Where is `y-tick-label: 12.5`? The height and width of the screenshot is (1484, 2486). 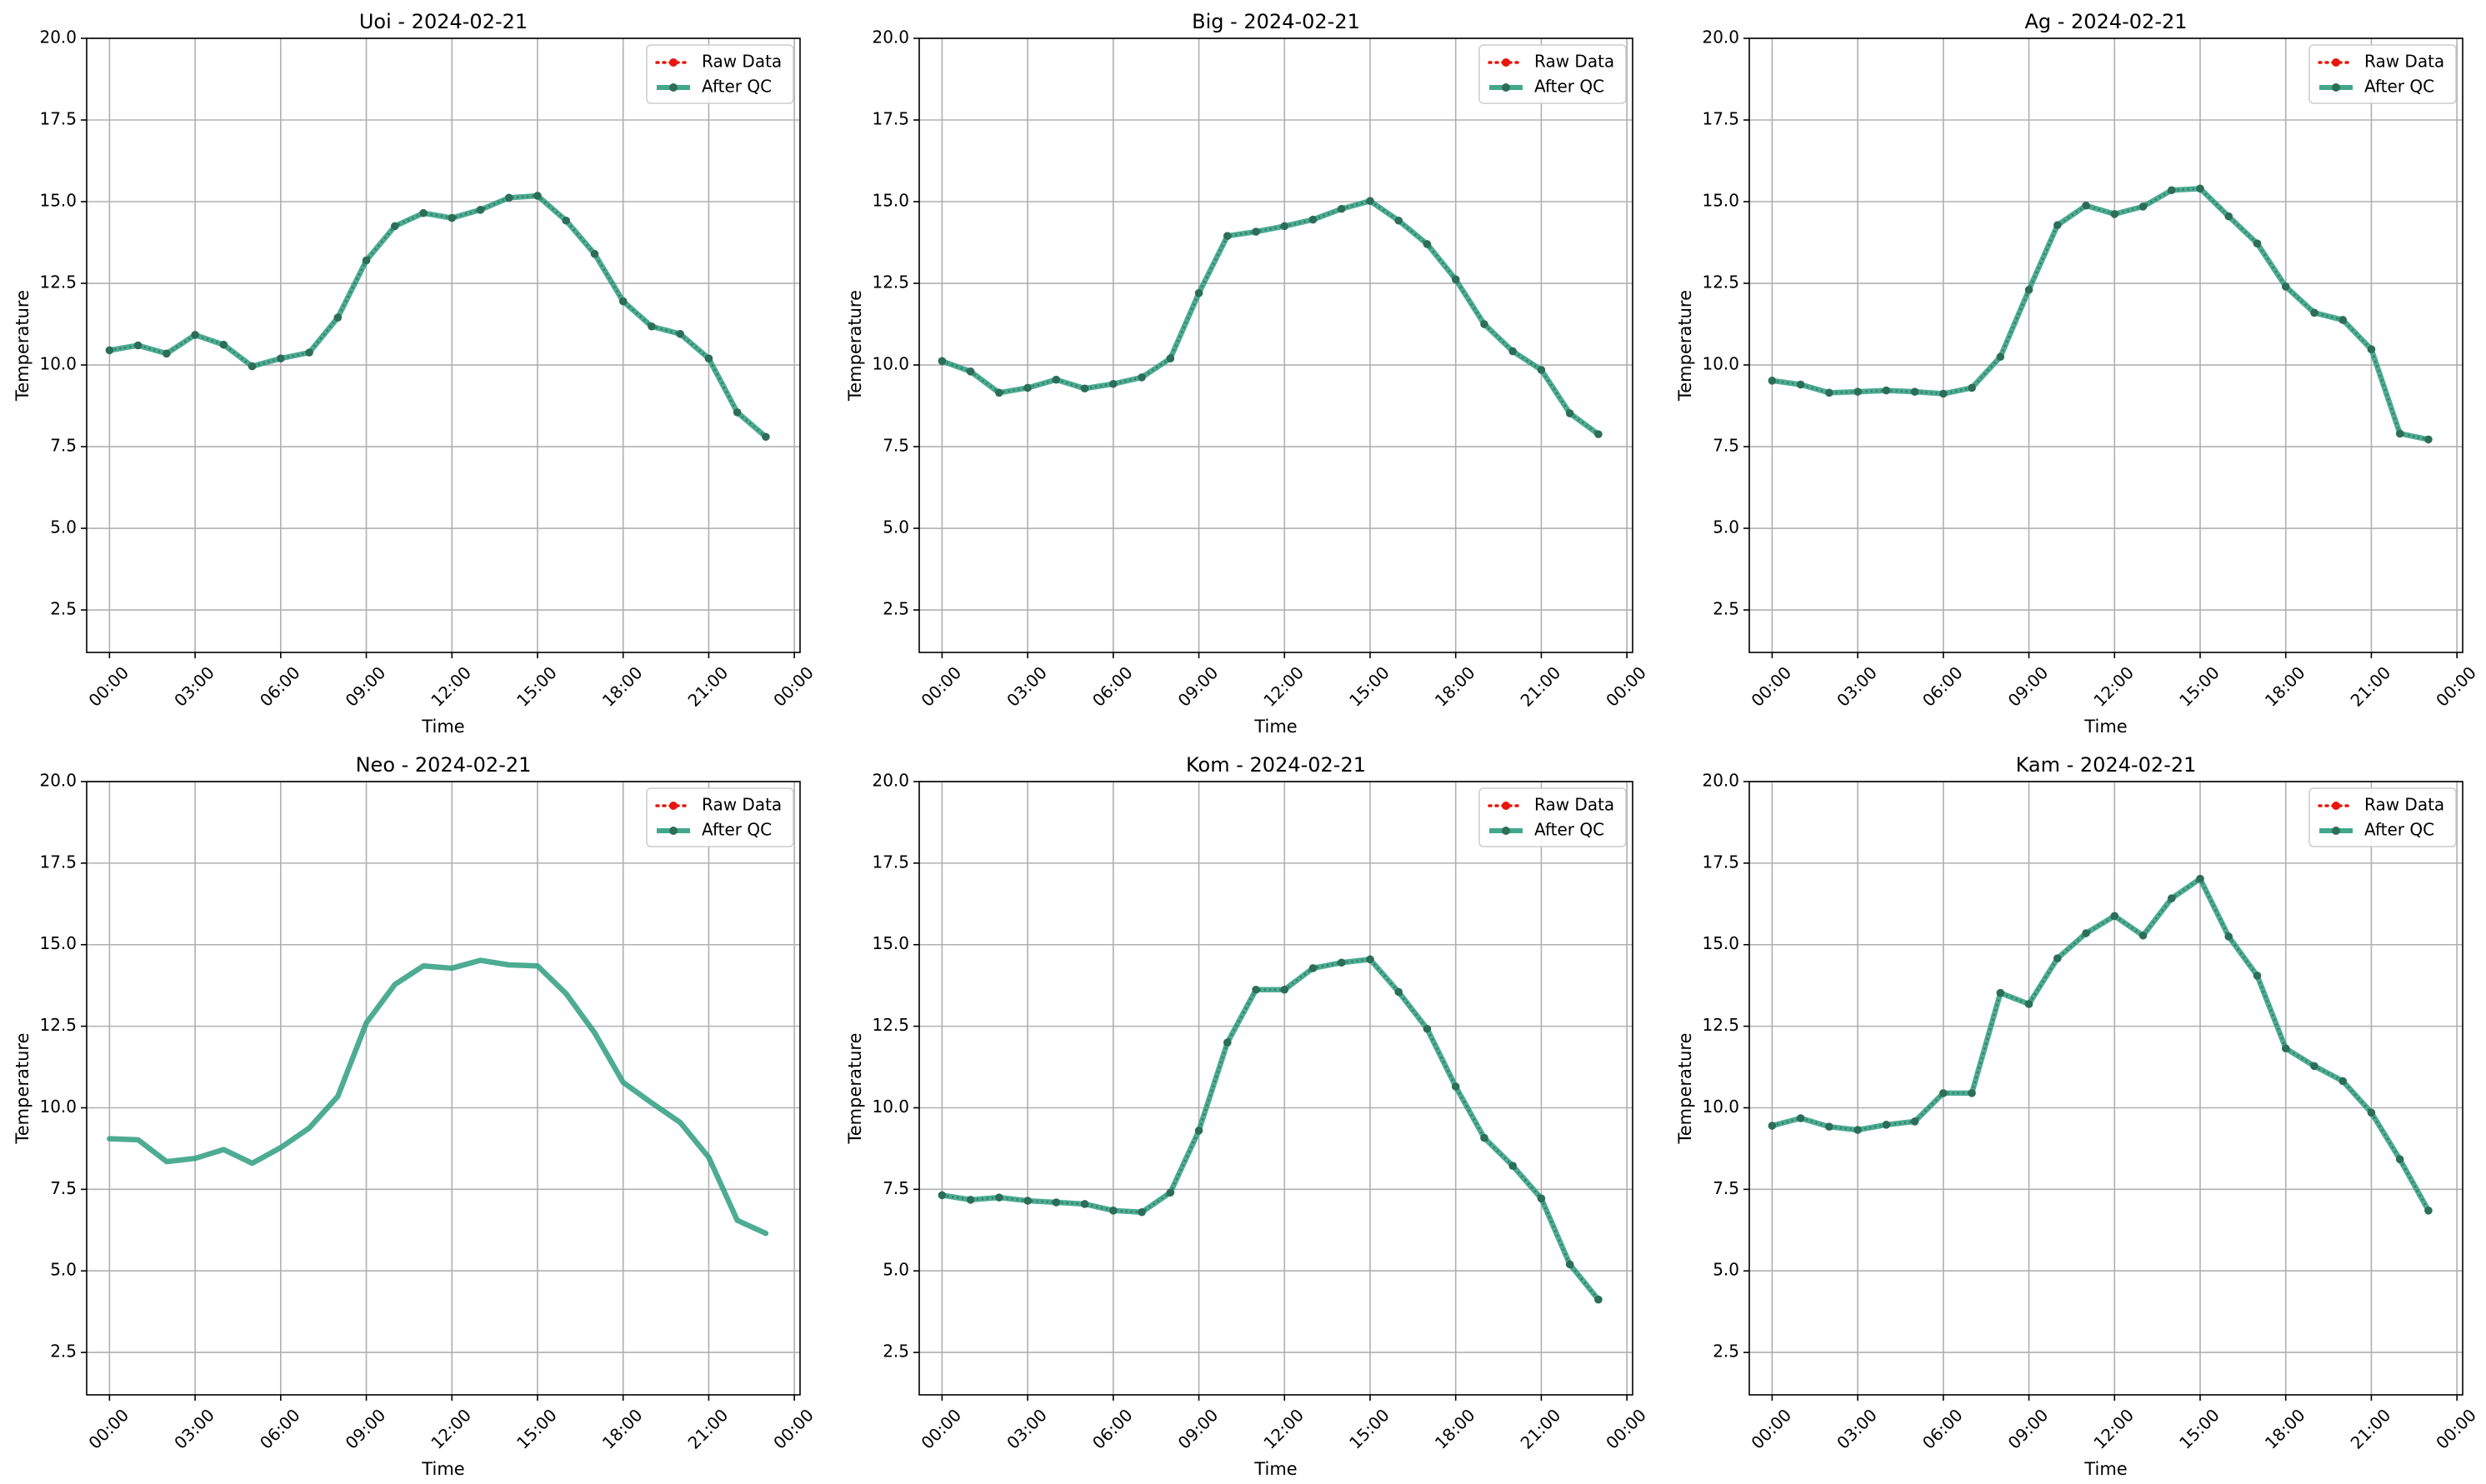 y-tick-label: 12.5 is located at coordinates (891, 1025).